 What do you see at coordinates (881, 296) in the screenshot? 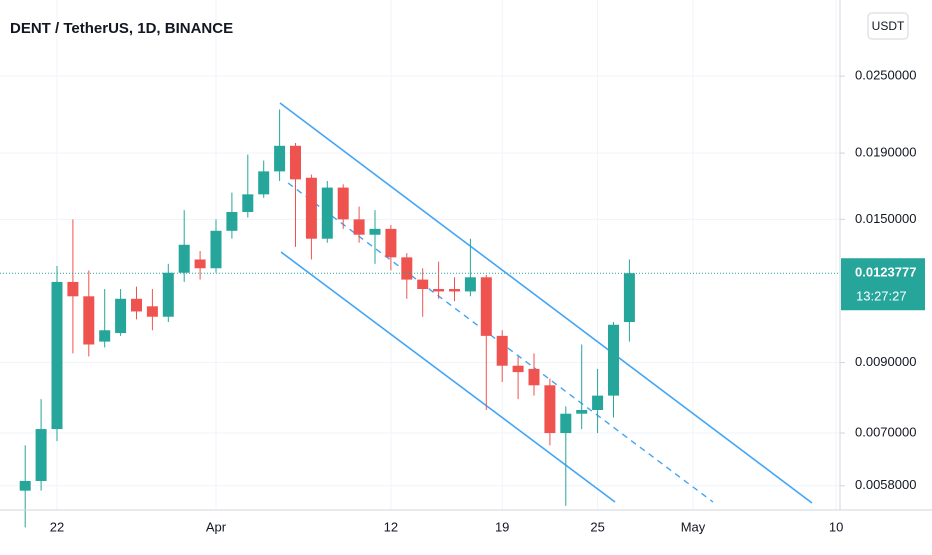
I see `countdown-label: 13:27:27` at bounding box center [881, 296].